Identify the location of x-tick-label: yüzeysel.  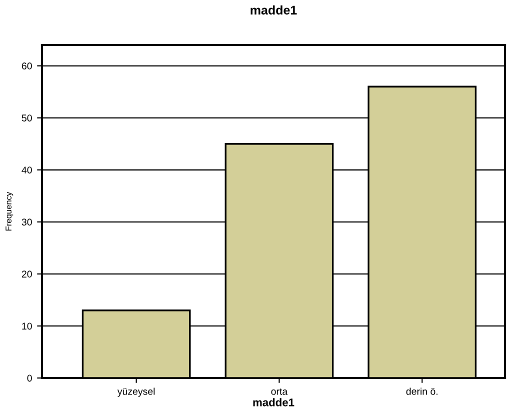
(136, 392).